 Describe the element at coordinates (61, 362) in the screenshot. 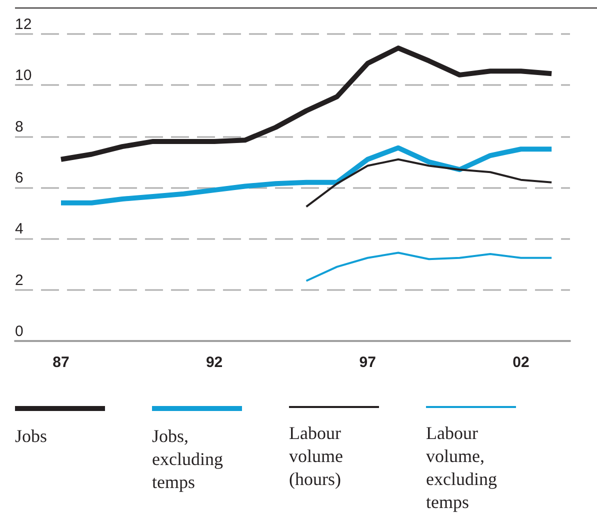

I see `x-tick-label: 87` at that location.